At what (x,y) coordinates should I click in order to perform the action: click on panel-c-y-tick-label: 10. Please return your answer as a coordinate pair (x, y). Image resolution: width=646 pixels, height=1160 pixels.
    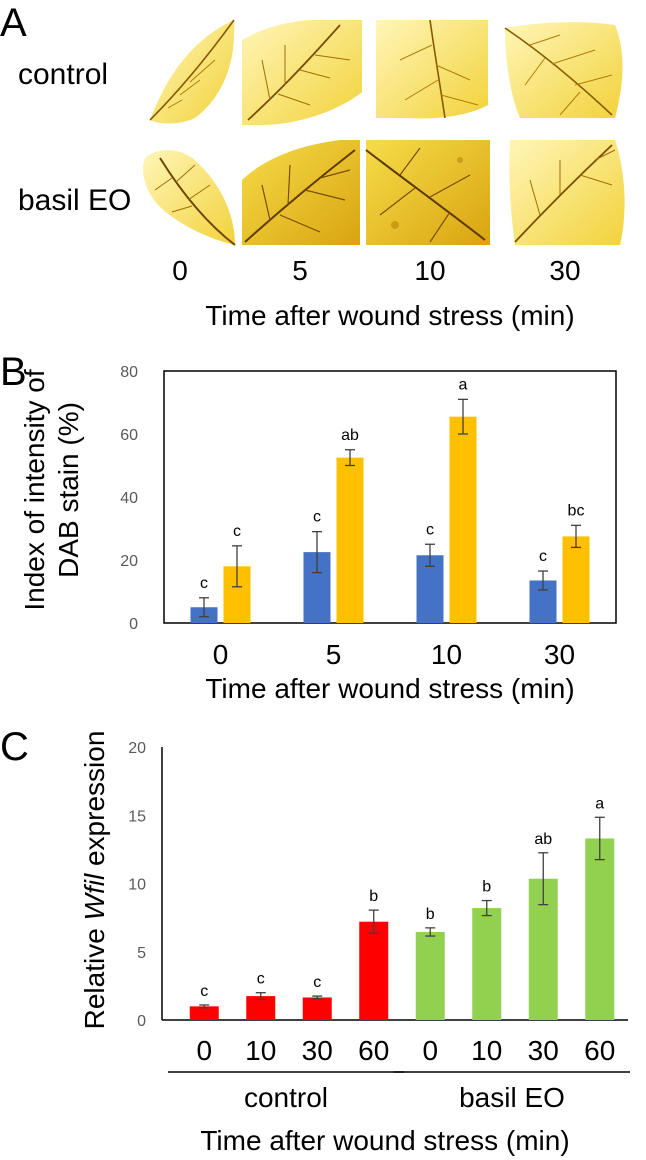
    Looking at the image, I should click on (137, 885).